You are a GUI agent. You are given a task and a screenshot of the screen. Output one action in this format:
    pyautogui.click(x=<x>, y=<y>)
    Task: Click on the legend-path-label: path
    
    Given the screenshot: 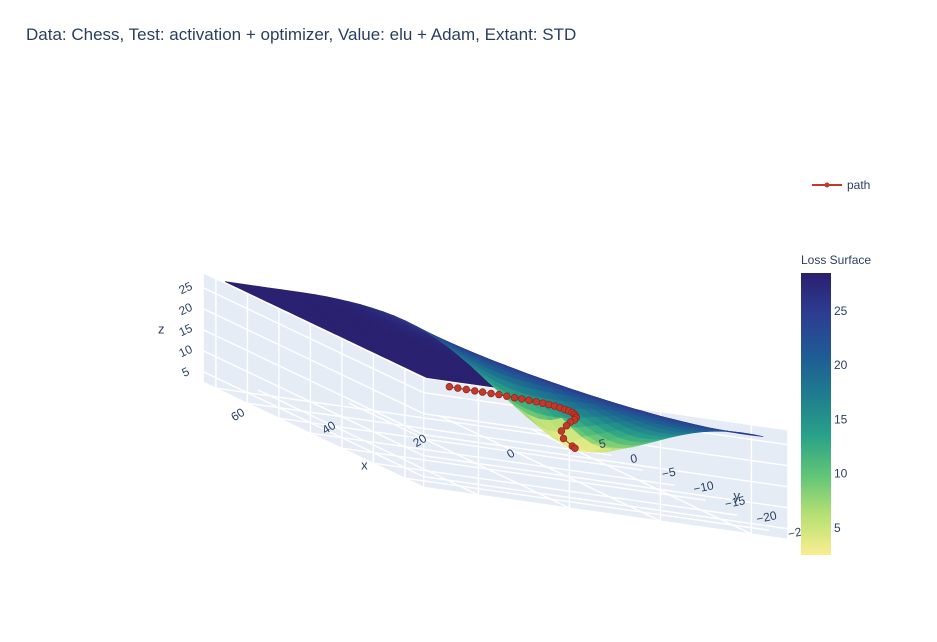 What is the action you would take?
    pyautogui.click(x=858, y=185)
    